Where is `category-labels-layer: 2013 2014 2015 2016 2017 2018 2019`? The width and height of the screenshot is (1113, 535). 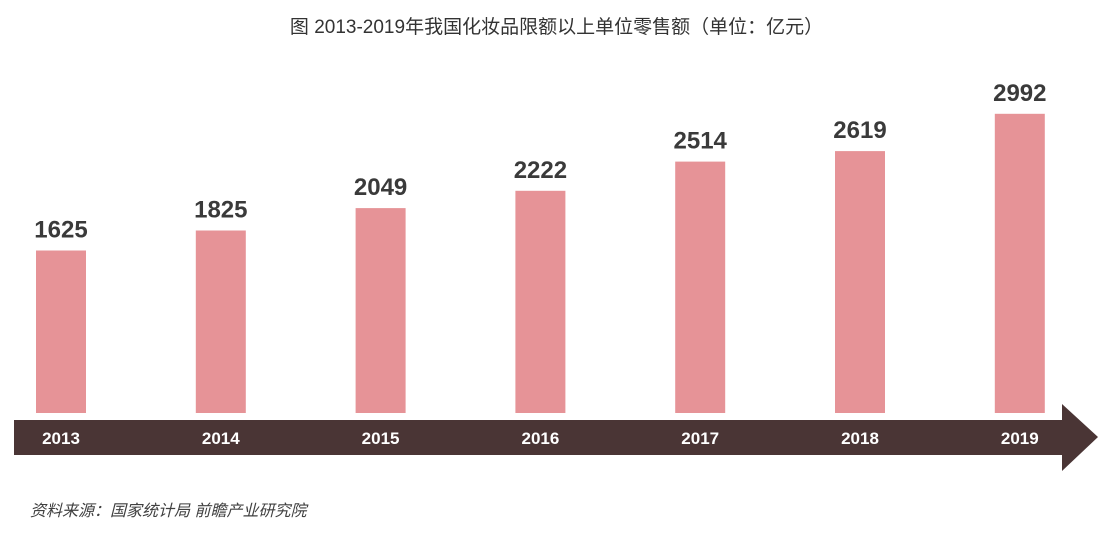
category-labels-layer: 2013 2014 2015 2016 2017 2018 2019 is located at coordinates (540, 438).